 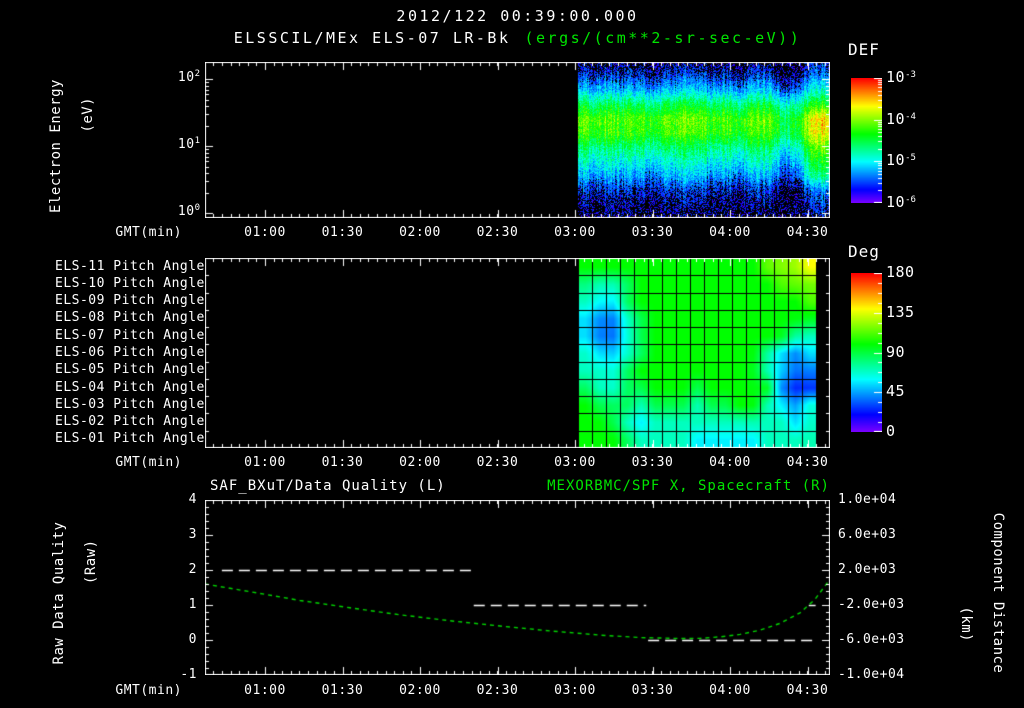 I want to click on spectrogram-ytick-2: 10², so click(x=188, y=77).